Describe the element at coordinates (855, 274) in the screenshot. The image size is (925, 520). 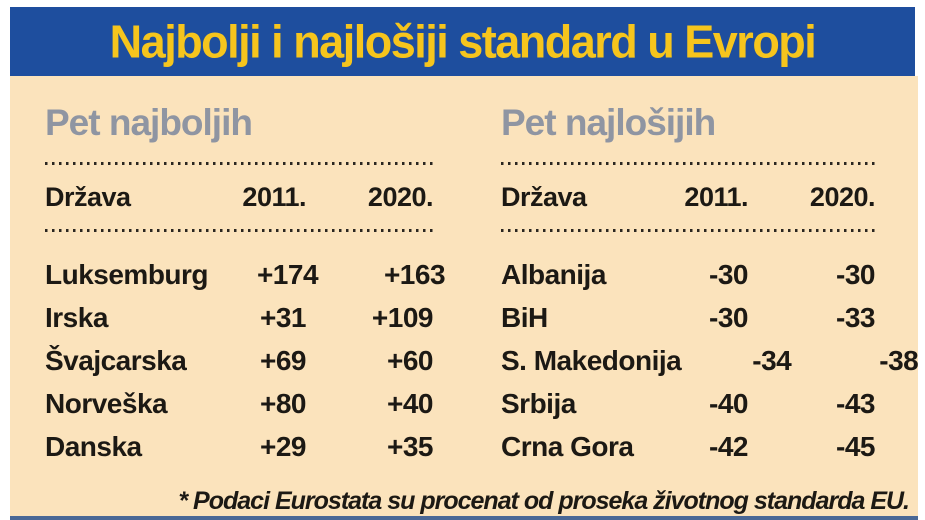
I see `value-2020-cell: -30` at that location.